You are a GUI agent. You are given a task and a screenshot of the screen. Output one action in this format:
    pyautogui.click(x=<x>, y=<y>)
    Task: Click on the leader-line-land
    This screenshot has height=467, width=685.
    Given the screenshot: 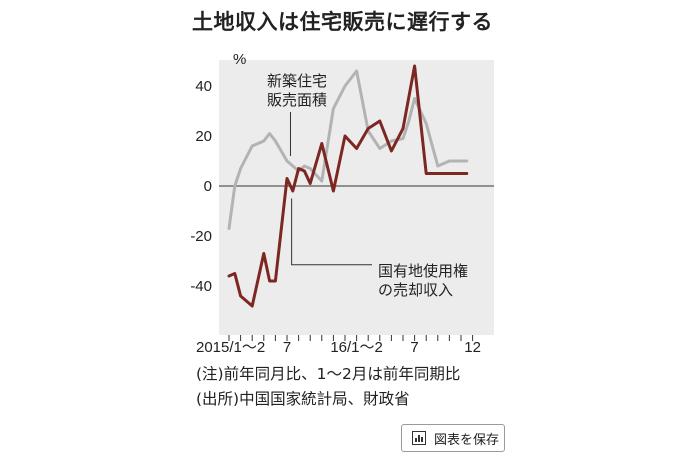 What is the action you would take?
    pyautogui.click(x=331, y=232)
    